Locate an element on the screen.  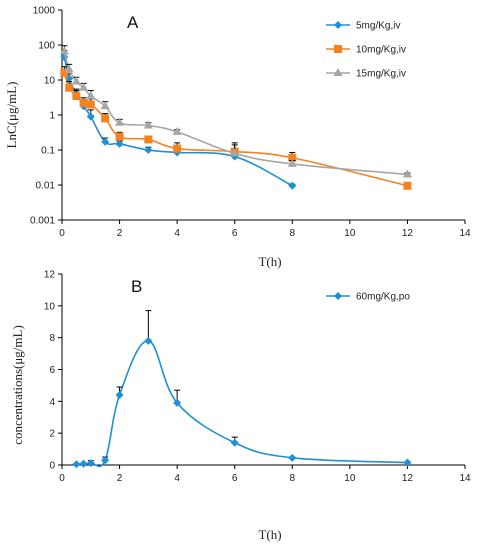
panel-letter: A is located at coordinates (133, 22).